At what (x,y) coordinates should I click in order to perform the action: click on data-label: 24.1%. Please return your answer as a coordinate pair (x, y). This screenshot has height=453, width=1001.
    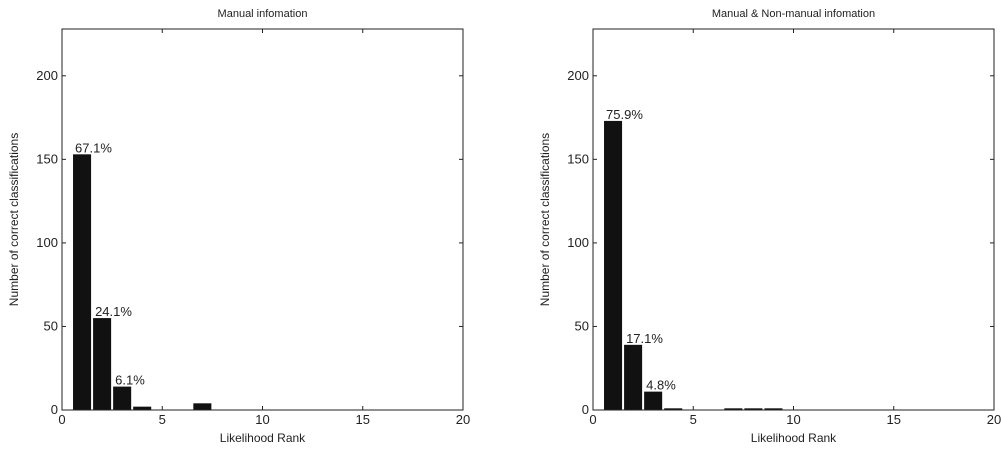
    Looking at the image, I should click on (113, 311).